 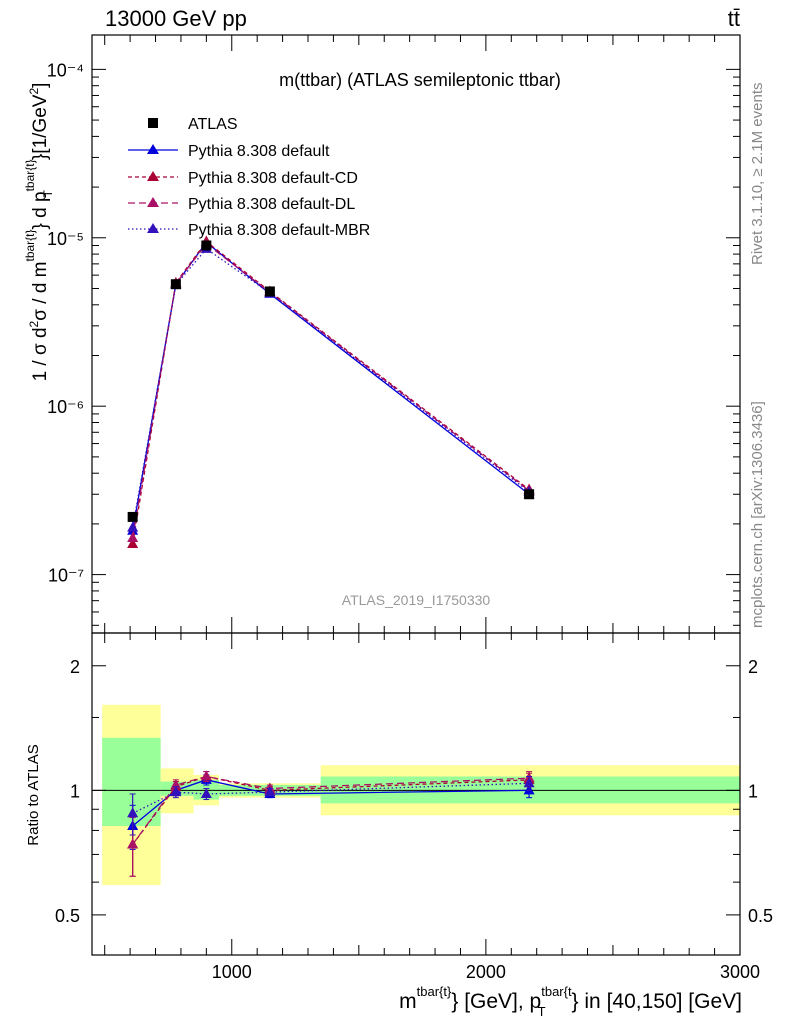 I want to click on y-tick-label-ratio: 2, so click(x=75, y=667).